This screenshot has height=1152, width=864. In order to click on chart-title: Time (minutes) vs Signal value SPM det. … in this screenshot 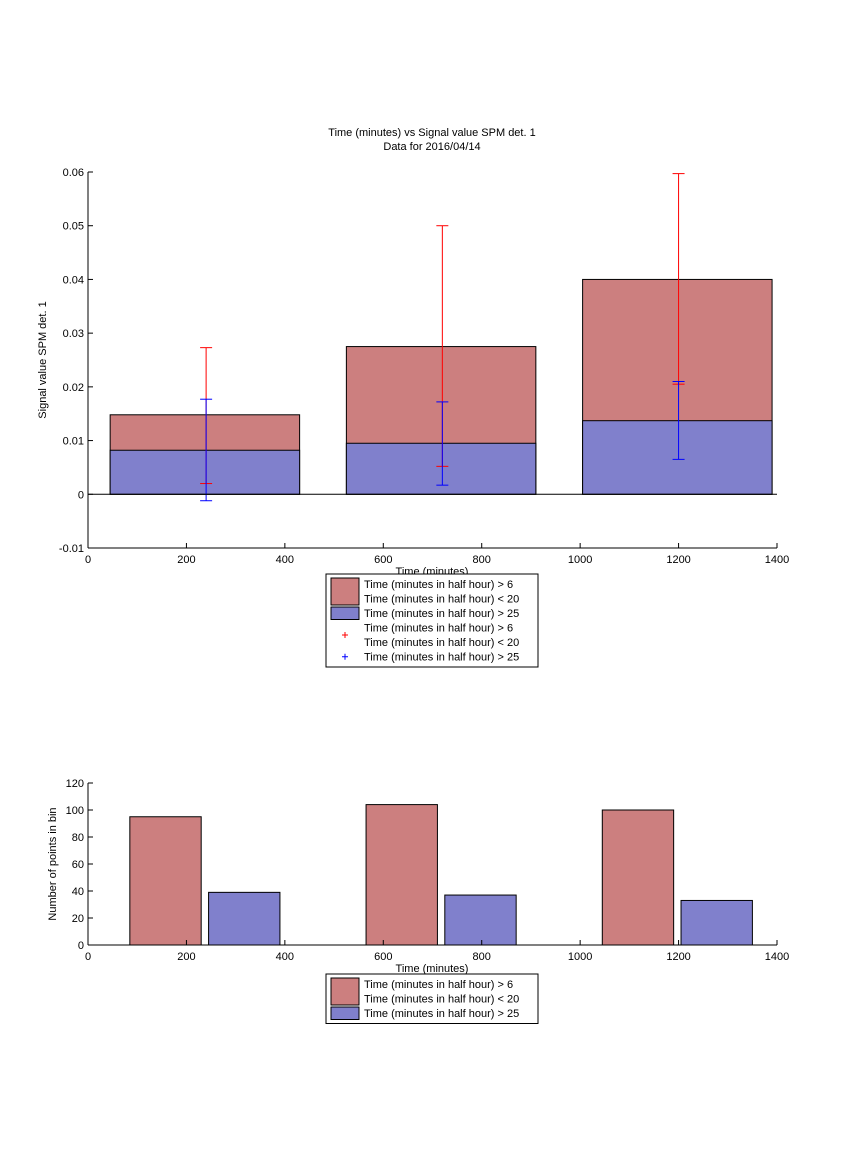, I will do `click(431, 133)`.